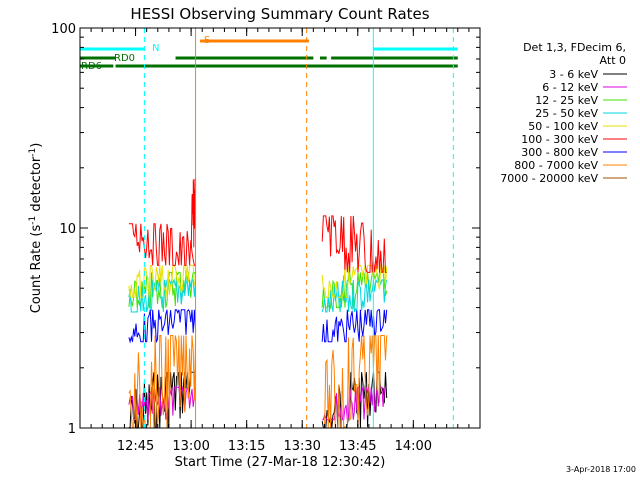 The width and height of the screenshot is (640, 480). I want to click on y-axis-label-c: detector, so click(36, 186).